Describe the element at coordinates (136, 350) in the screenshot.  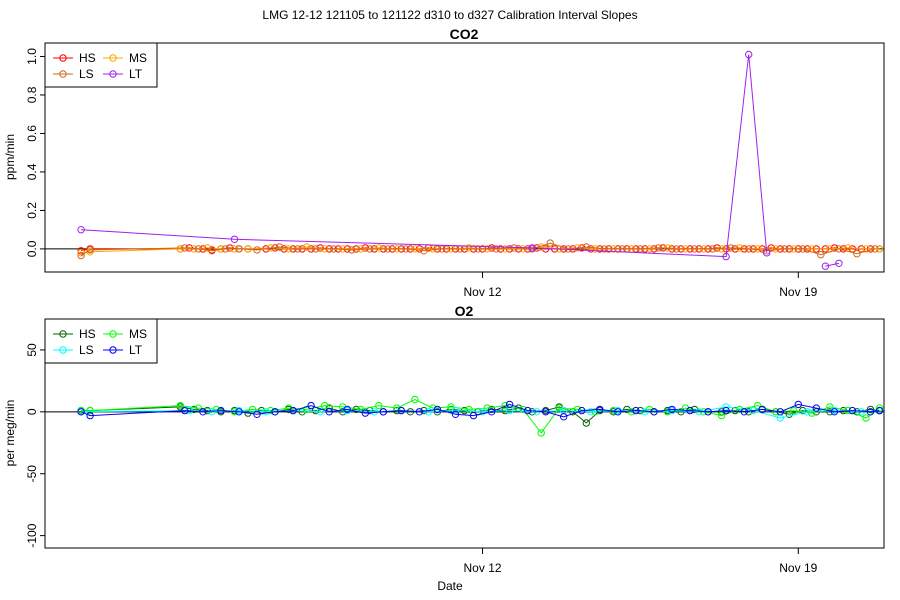
I see `o2-legend-label: LT` at that location.